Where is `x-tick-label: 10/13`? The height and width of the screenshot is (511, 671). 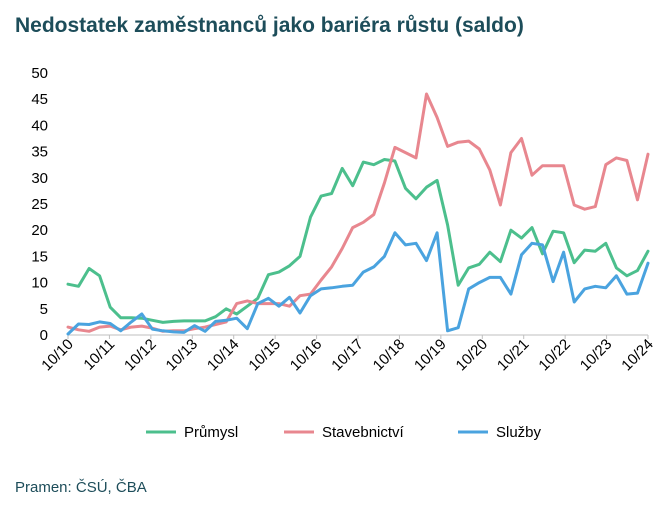 x-tick-label: 10/13 is located at coordinates (182, 355).